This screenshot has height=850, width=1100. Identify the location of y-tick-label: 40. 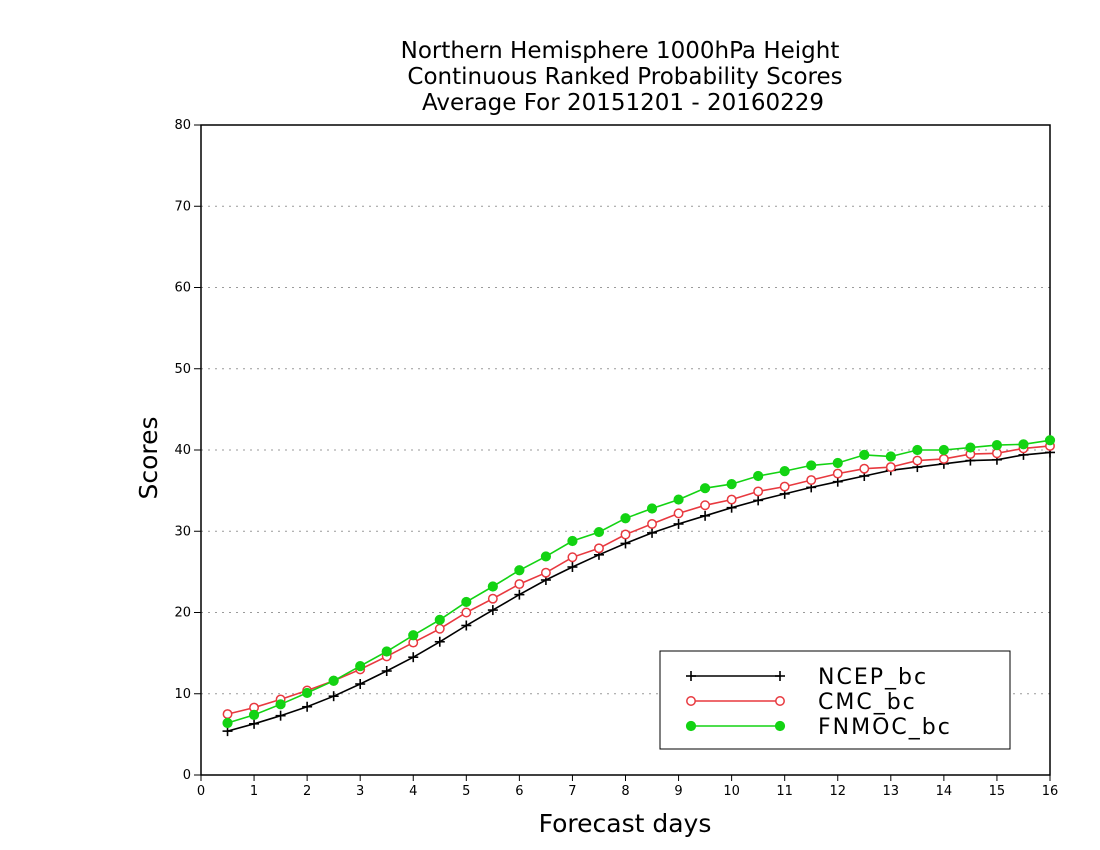
(182, 450).